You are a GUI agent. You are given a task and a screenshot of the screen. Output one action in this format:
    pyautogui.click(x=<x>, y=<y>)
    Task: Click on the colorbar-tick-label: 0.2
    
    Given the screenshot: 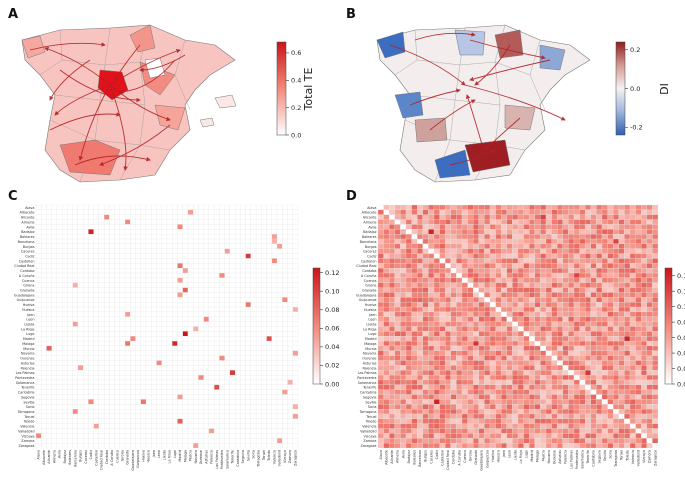 What is the action you would take?
    pyautogui.click(x=296, y=108)
    